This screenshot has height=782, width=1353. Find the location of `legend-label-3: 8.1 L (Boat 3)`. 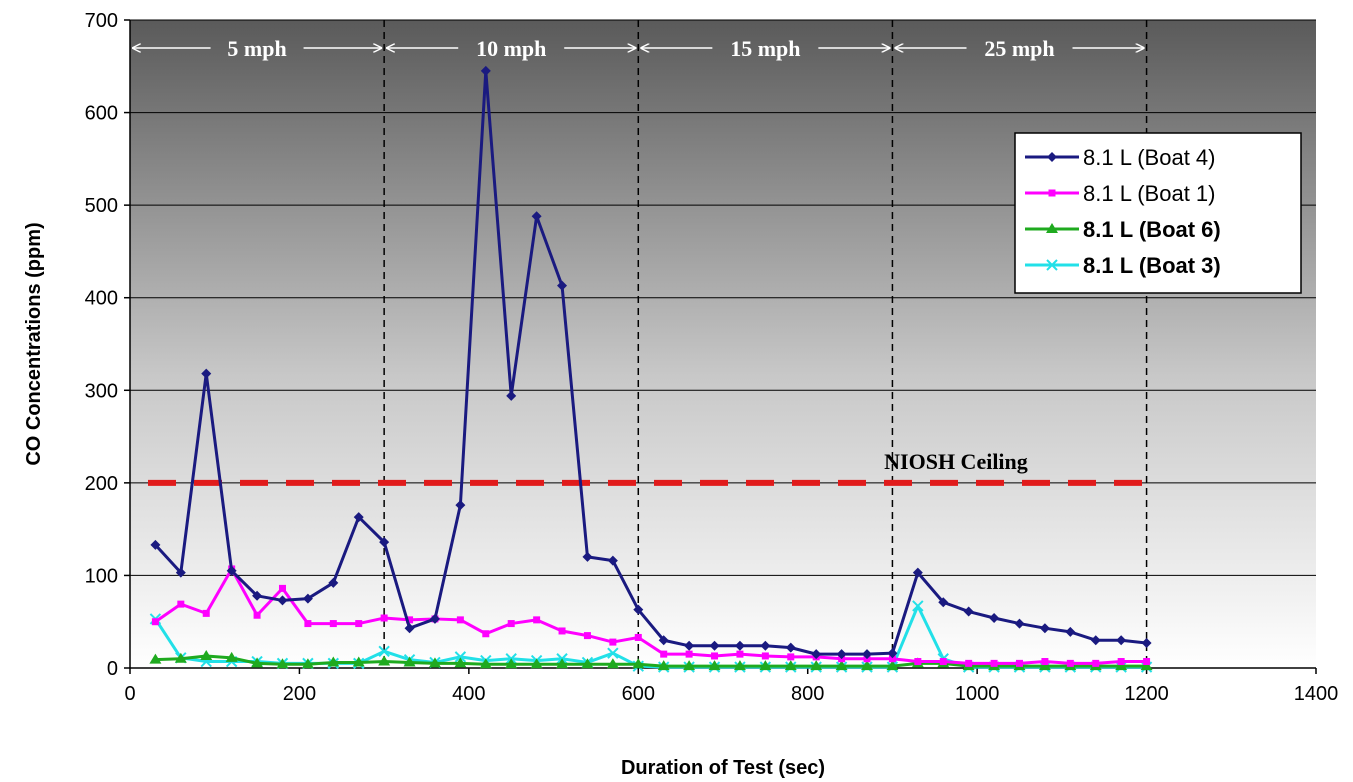

legend-label-3: 8.1 L (Boat 3) is located at coordinates (1152, 265).